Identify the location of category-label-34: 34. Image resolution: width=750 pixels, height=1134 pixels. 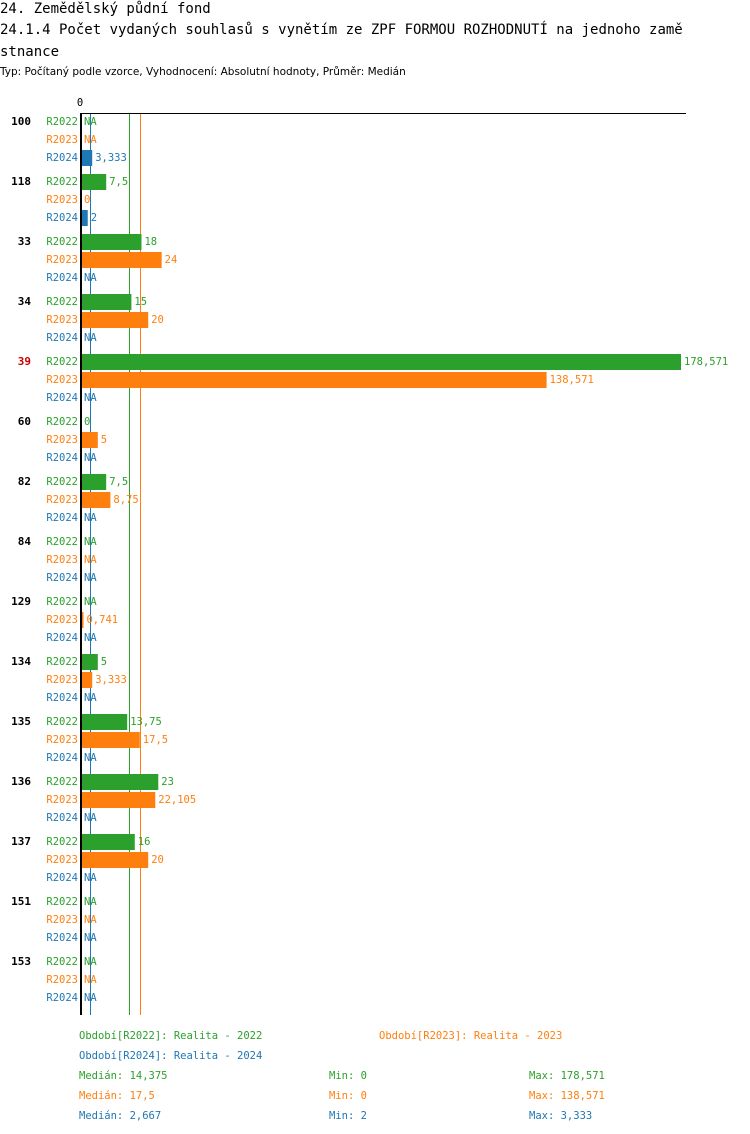
(25, 301).